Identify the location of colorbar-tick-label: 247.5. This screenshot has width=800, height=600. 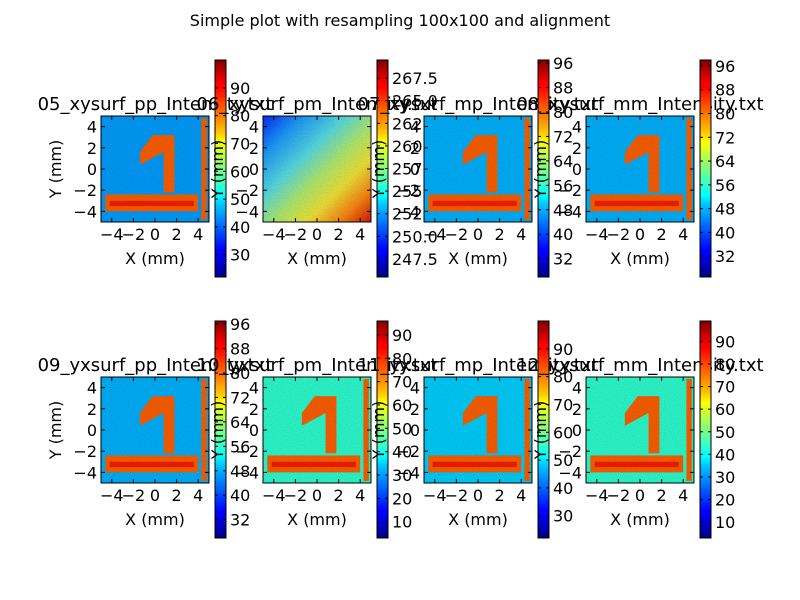
(415, 259).